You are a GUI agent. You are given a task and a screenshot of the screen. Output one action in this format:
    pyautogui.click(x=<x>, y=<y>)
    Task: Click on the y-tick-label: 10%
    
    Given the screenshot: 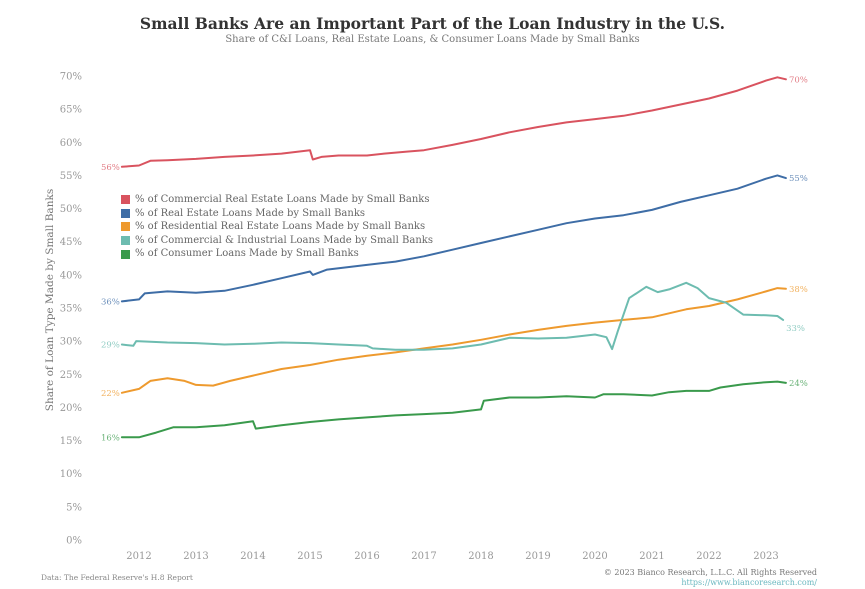 What is the action you would take?
    pyautogui.click(x=71, y=474)
    